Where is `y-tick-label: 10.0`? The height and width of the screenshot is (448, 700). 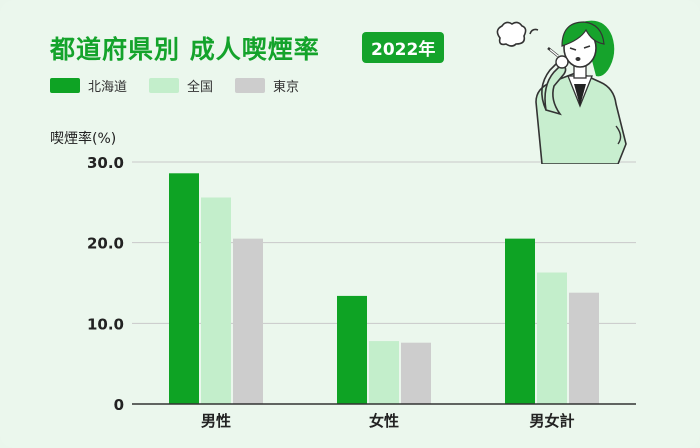 y-tick-label: 10.0 is located at coordinates (105, 324).